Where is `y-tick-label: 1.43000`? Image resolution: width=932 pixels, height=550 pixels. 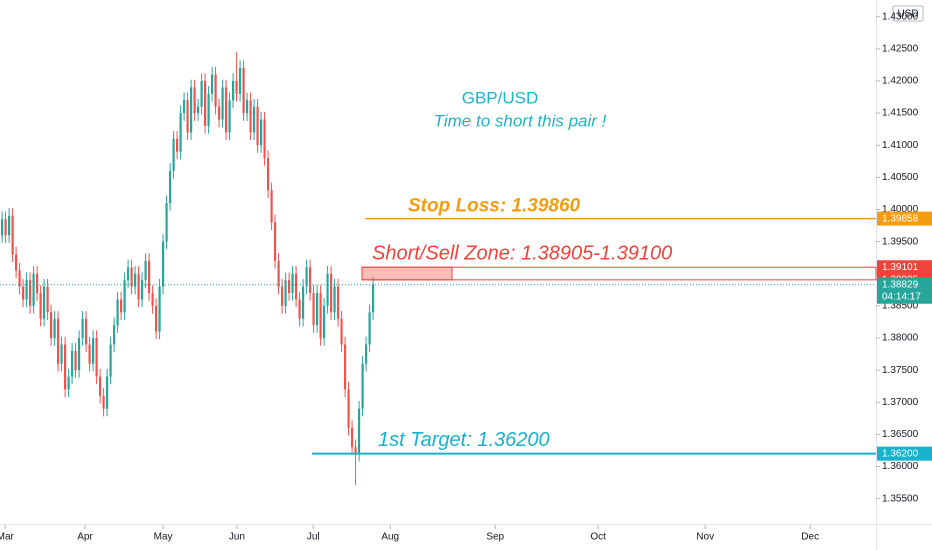 y-tick-label: 1.43000 is located at coordinates (900, 16).